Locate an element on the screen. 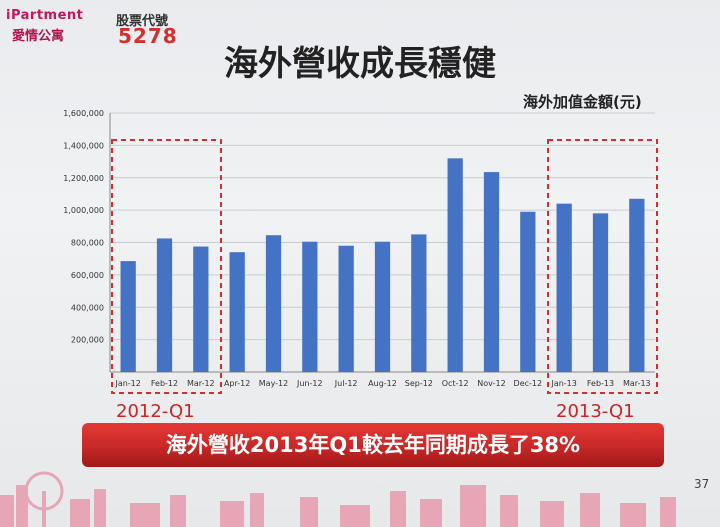 This screenshot has height=527, width=720. x-tick-label: Feb-12 is located at coordinates (164, 383).